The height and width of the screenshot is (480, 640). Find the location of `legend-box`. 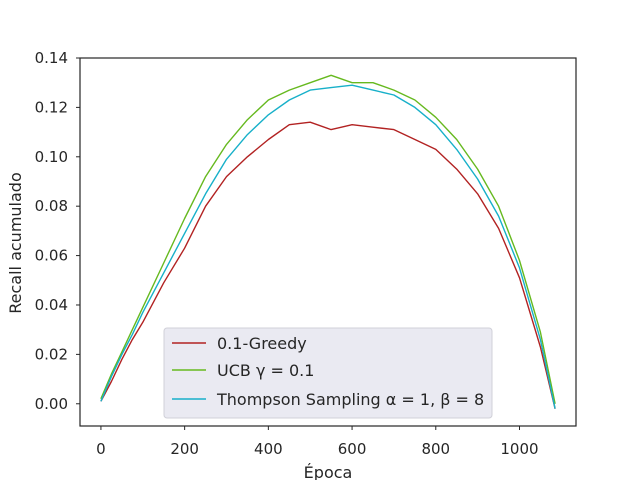

legend-box is located at coordinates (328, 373).